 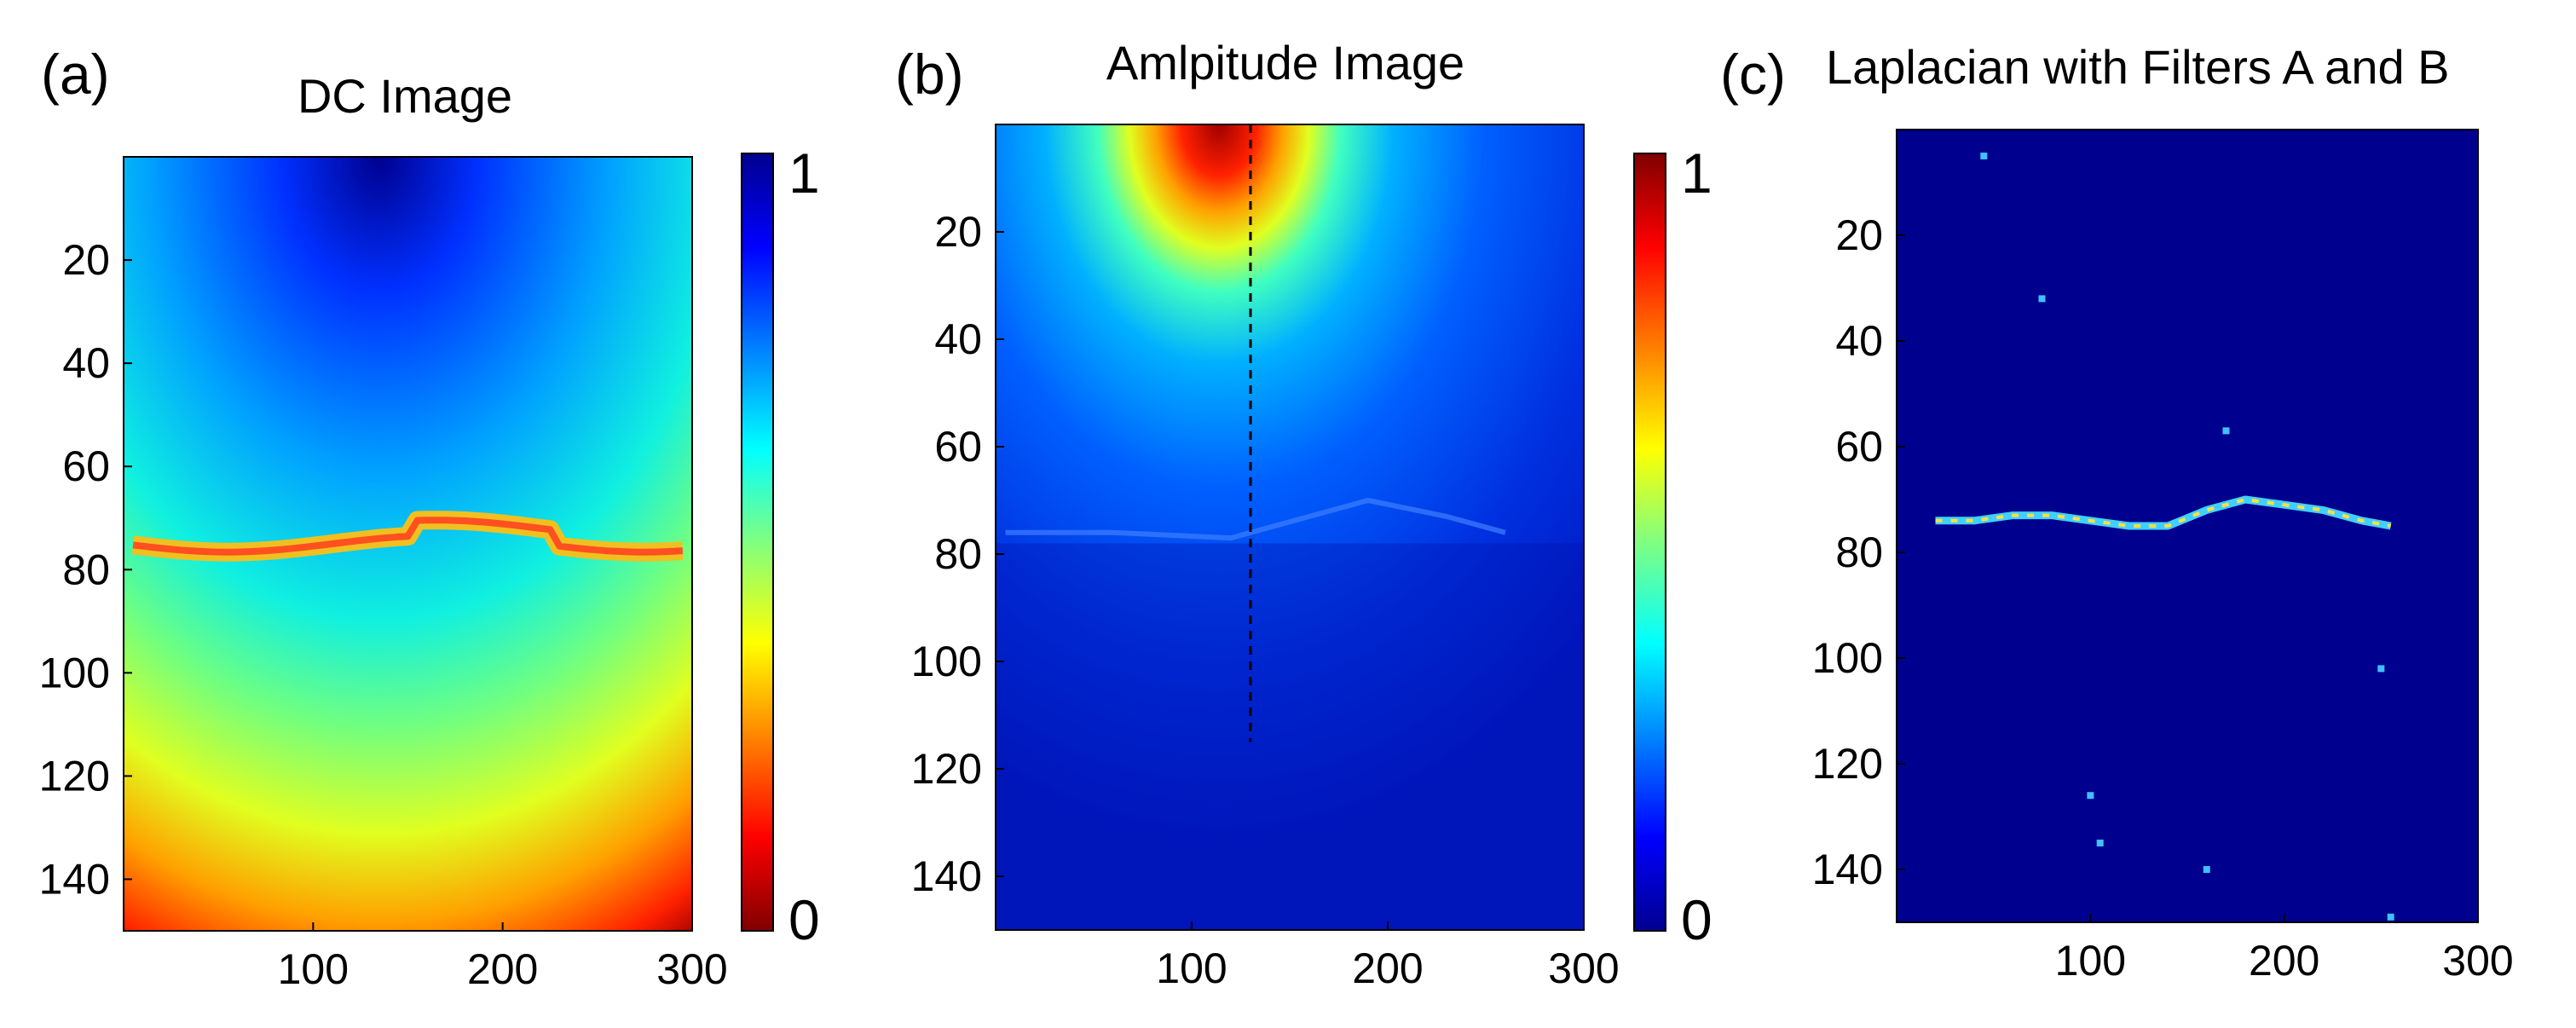 I want to click on colorbar-min-label-b: 0, so click(x=1697, y=919).